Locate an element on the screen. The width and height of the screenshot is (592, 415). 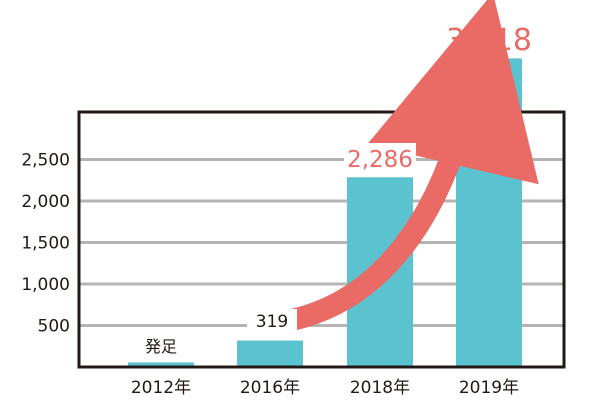
y-tick-label: 1,000 is located at coordinates (45, 285).